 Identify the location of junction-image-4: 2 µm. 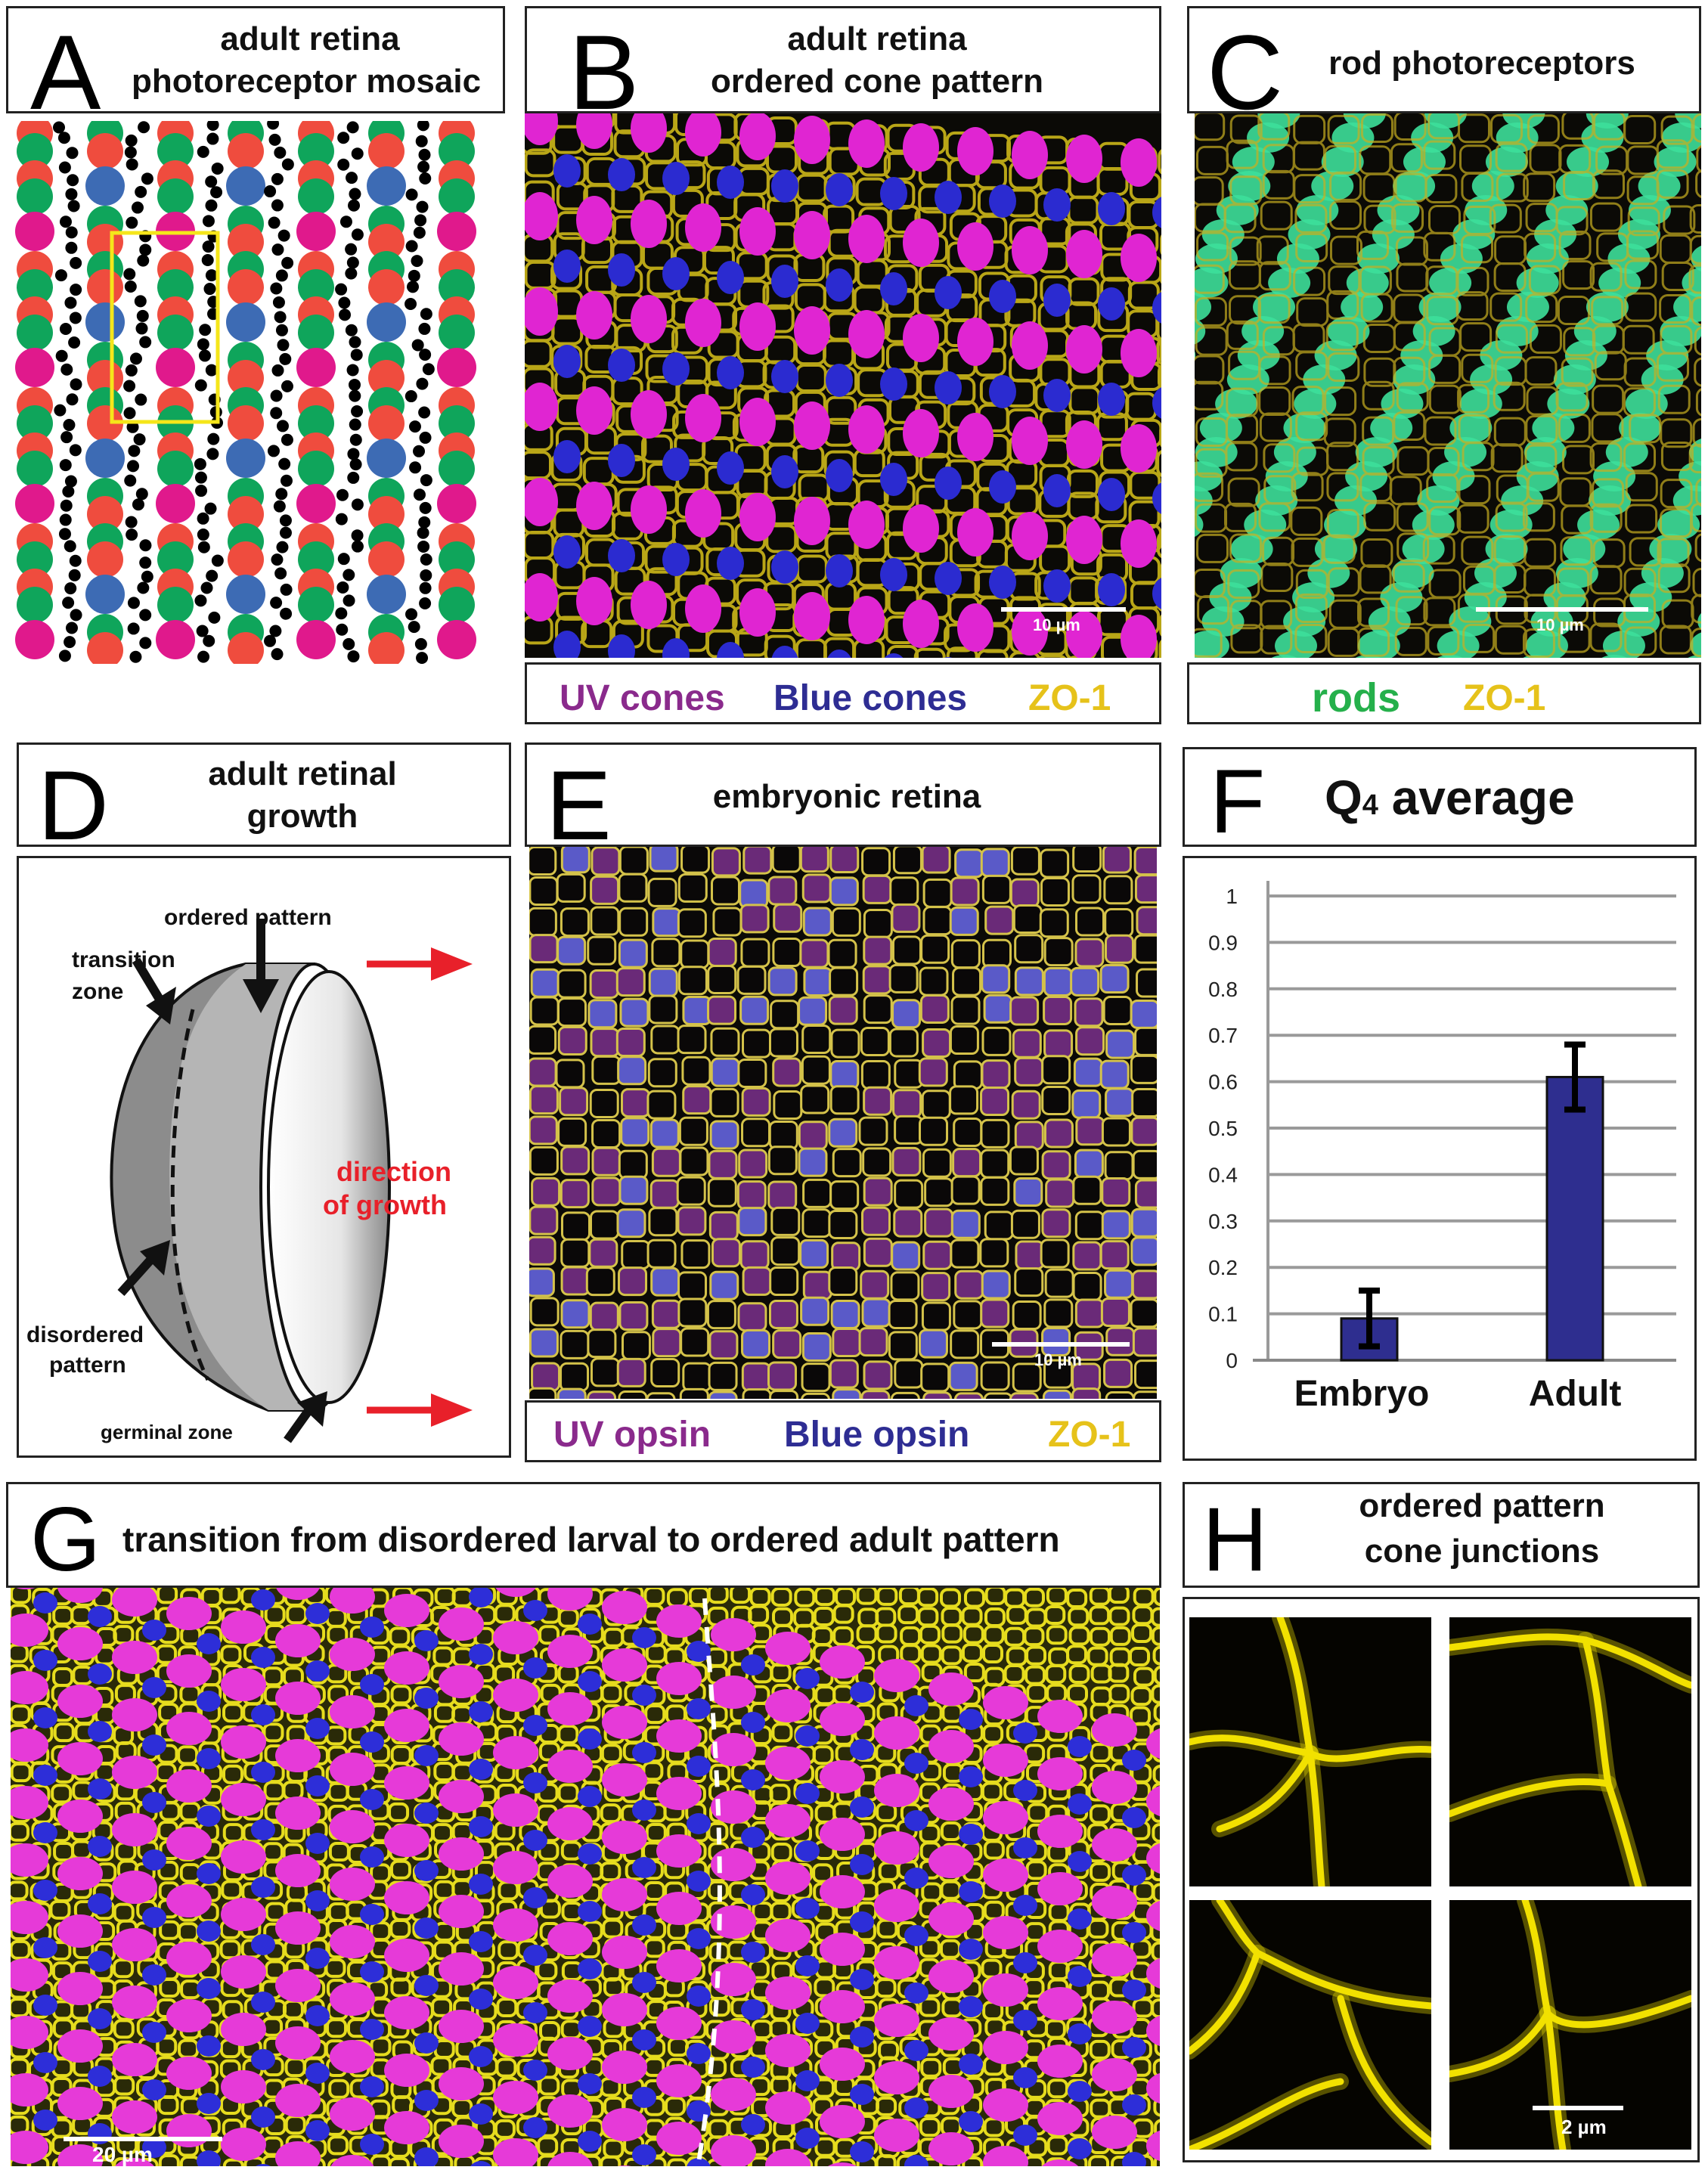
(1570, 2025).